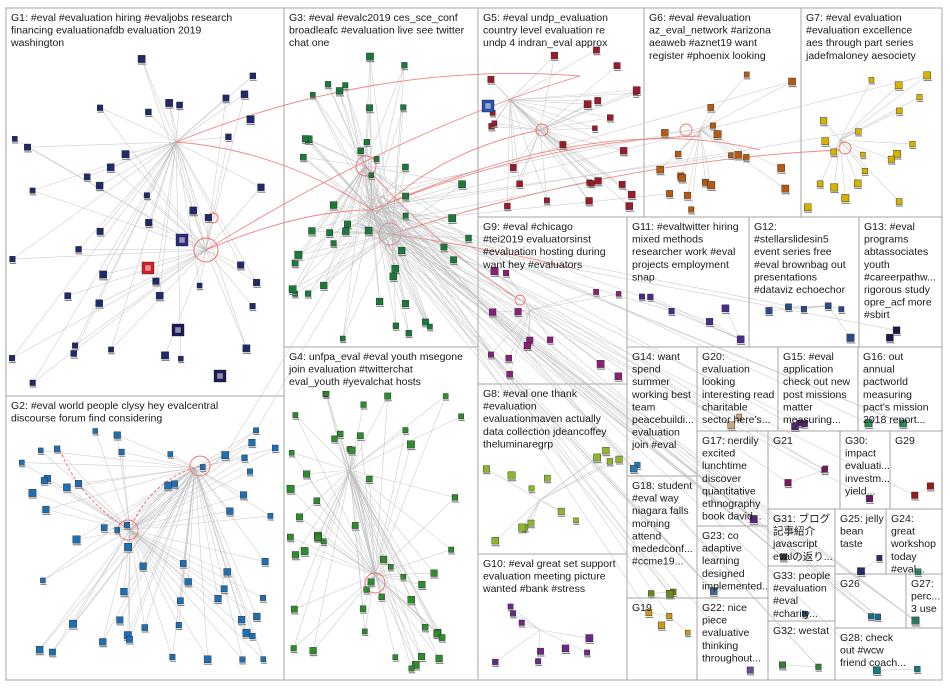  What do you see at coordinates (377, 31) in the screenshot?
I see `group-label-line: broadleafc #evaluation live see twitter` at bounding box center [377, 31].